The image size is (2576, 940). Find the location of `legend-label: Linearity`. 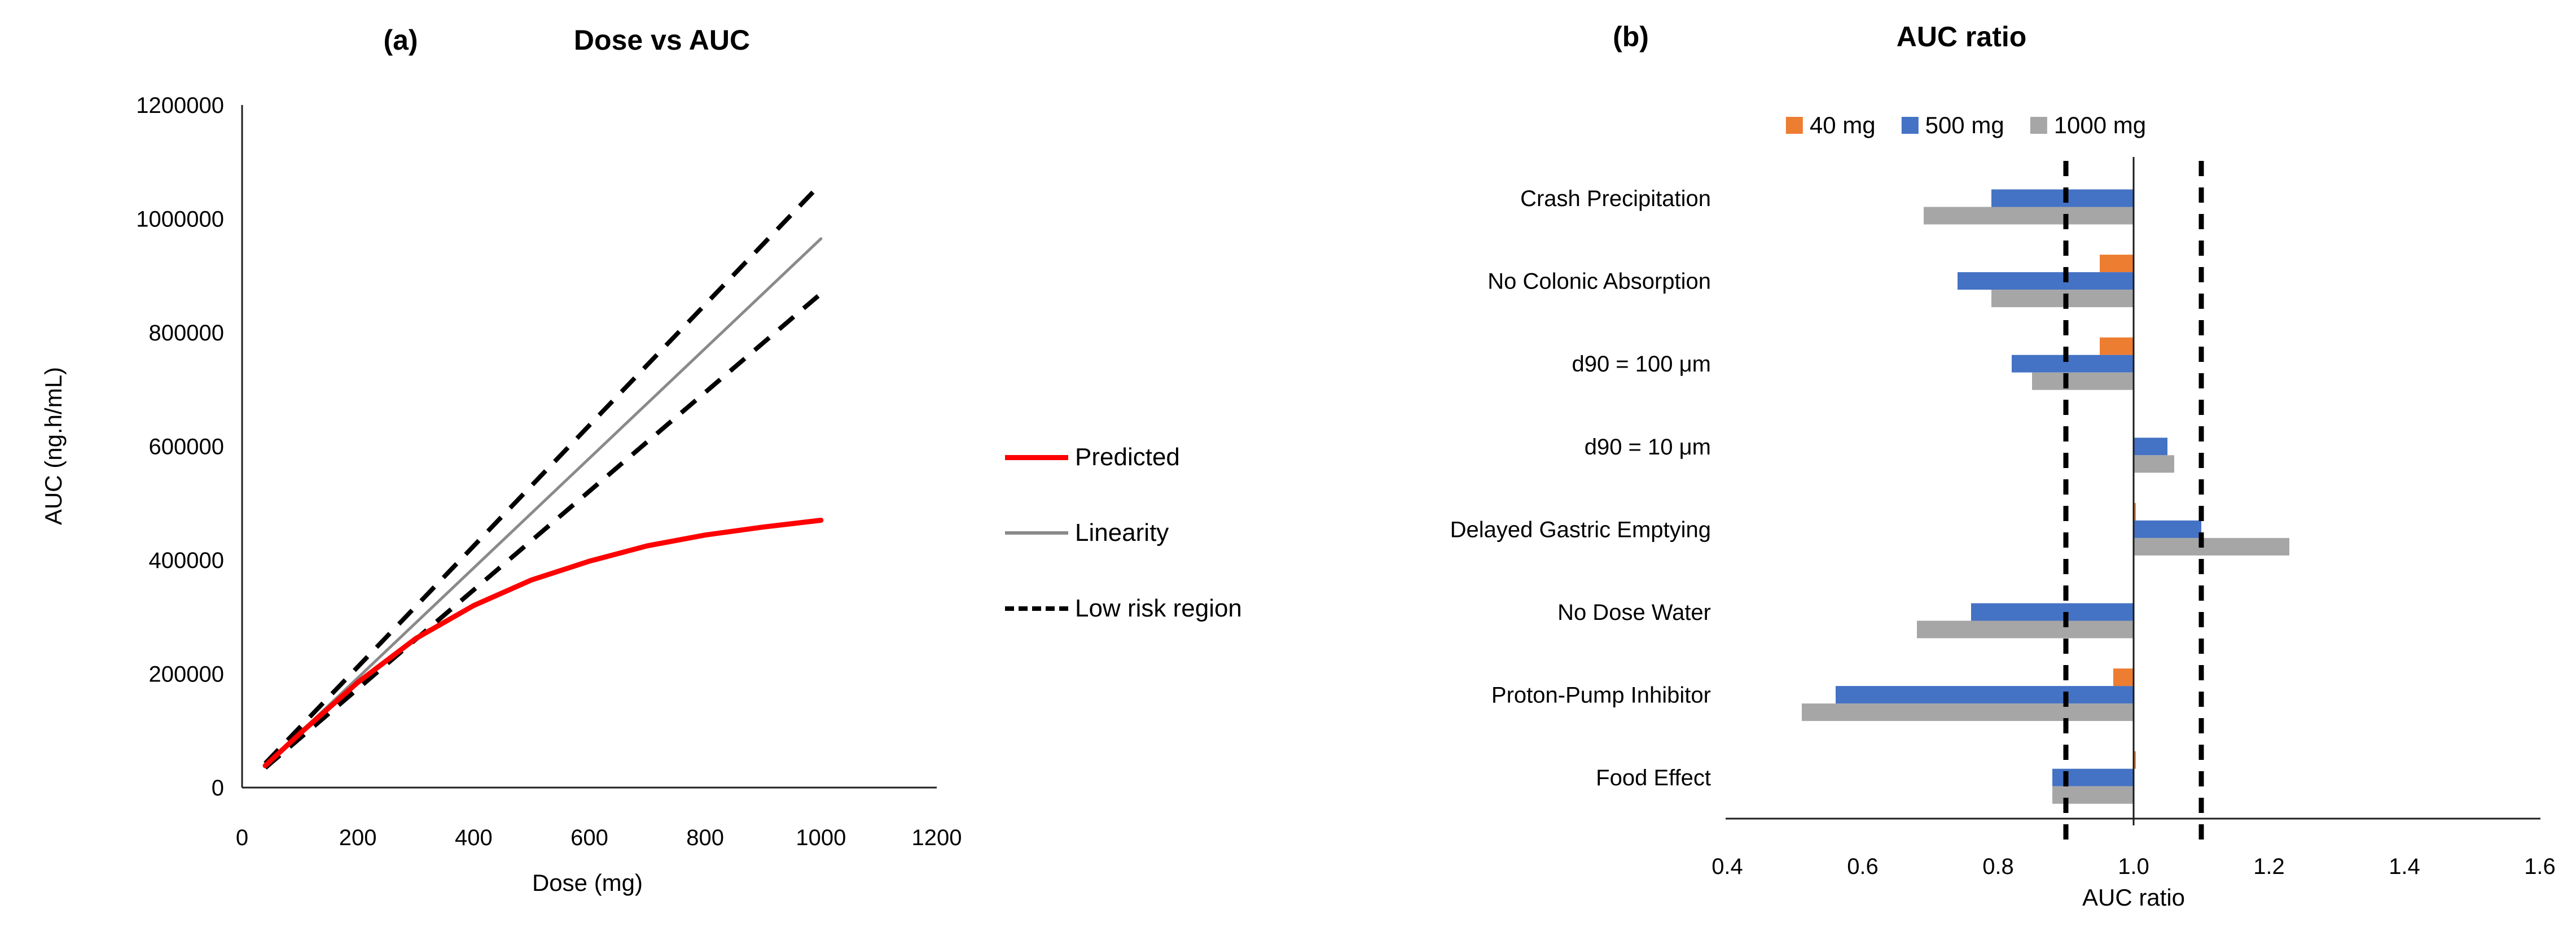

legend-label: Linearity is located at coordinates (1122, 532).